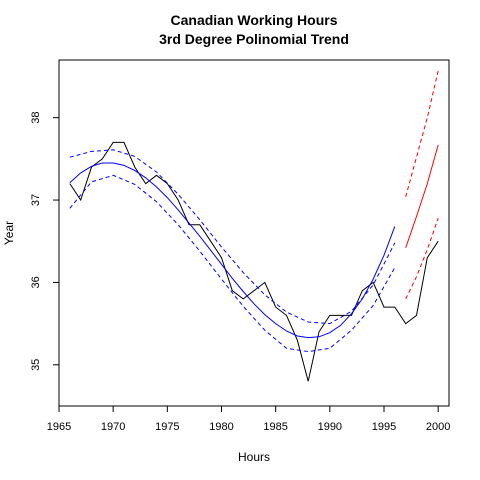  Describe the element at coordinates (36, 282) in the screenshot. I see `y-tick-label: 36` at that location.